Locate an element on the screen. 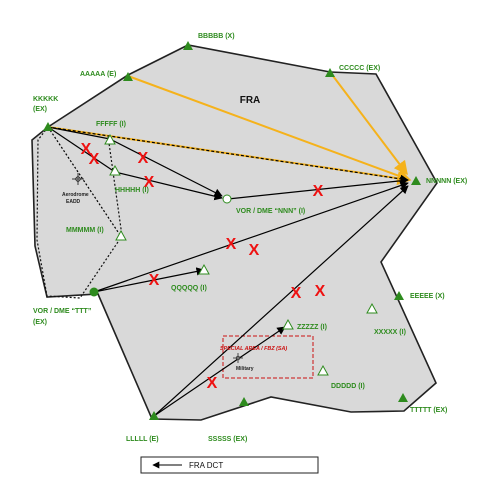 This screenshot has height=494, width=495. special-area-box is located at coordinates (268, 357).